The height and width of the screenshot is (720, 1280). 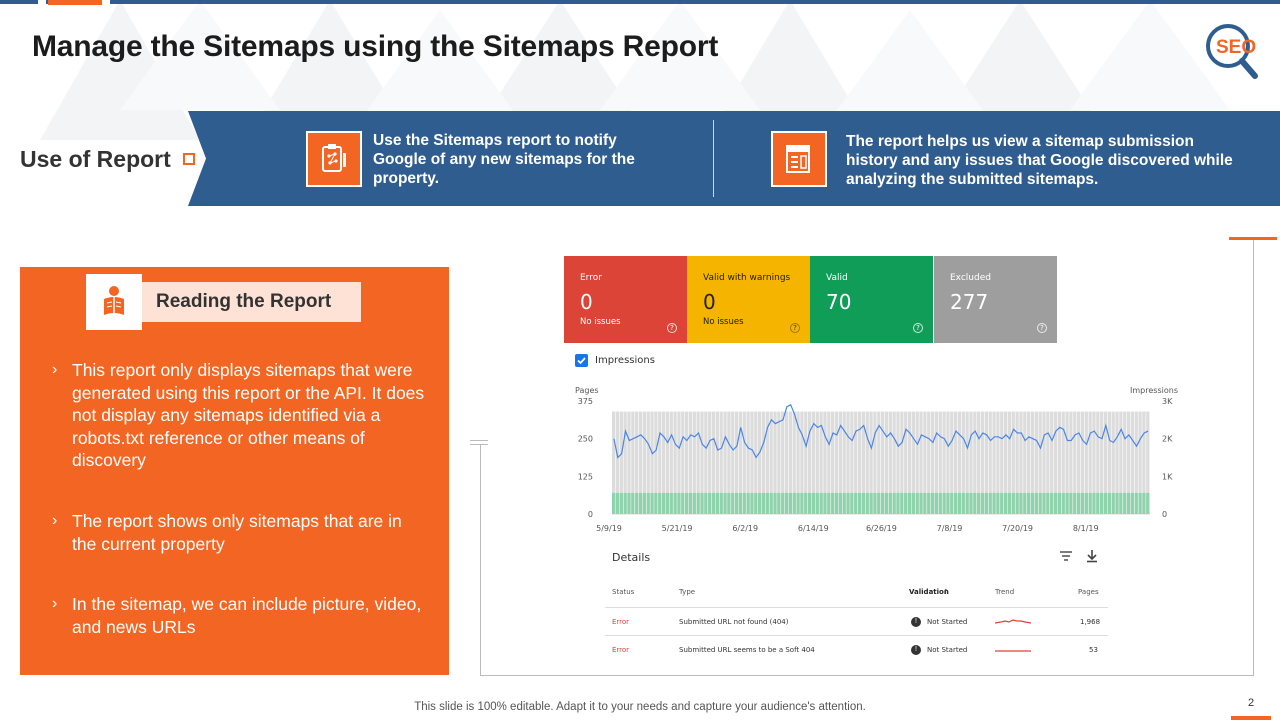 I want to click on column-header-trend: Trend, so click(x=1005, y=592).